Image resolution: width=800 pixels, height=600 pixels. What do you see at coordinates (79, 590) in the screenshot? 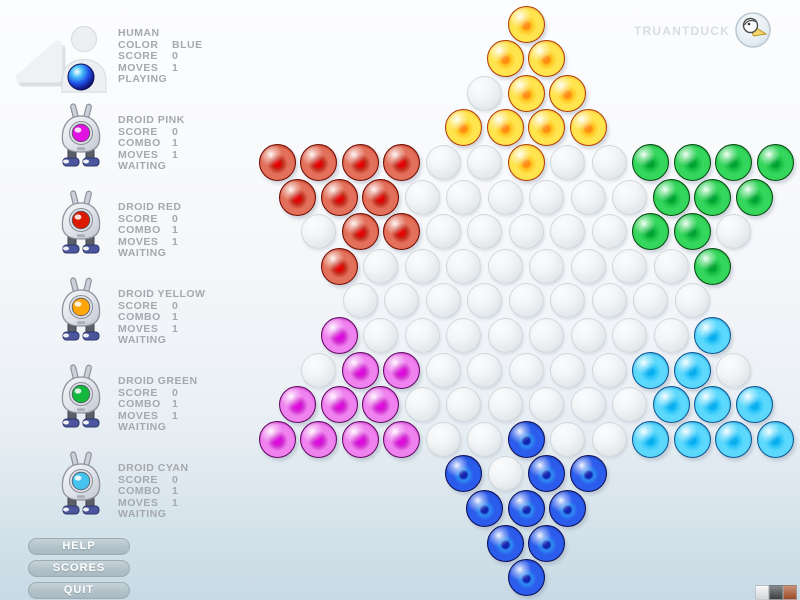
I see `quit-button: QUIT` at bounding box center [79, 590].